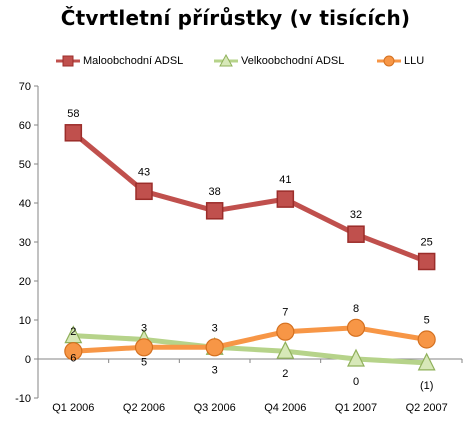 The width and height of the screenshot is (471, 424). I want to click on legend-marker-circle-icon, so click(389, 61).